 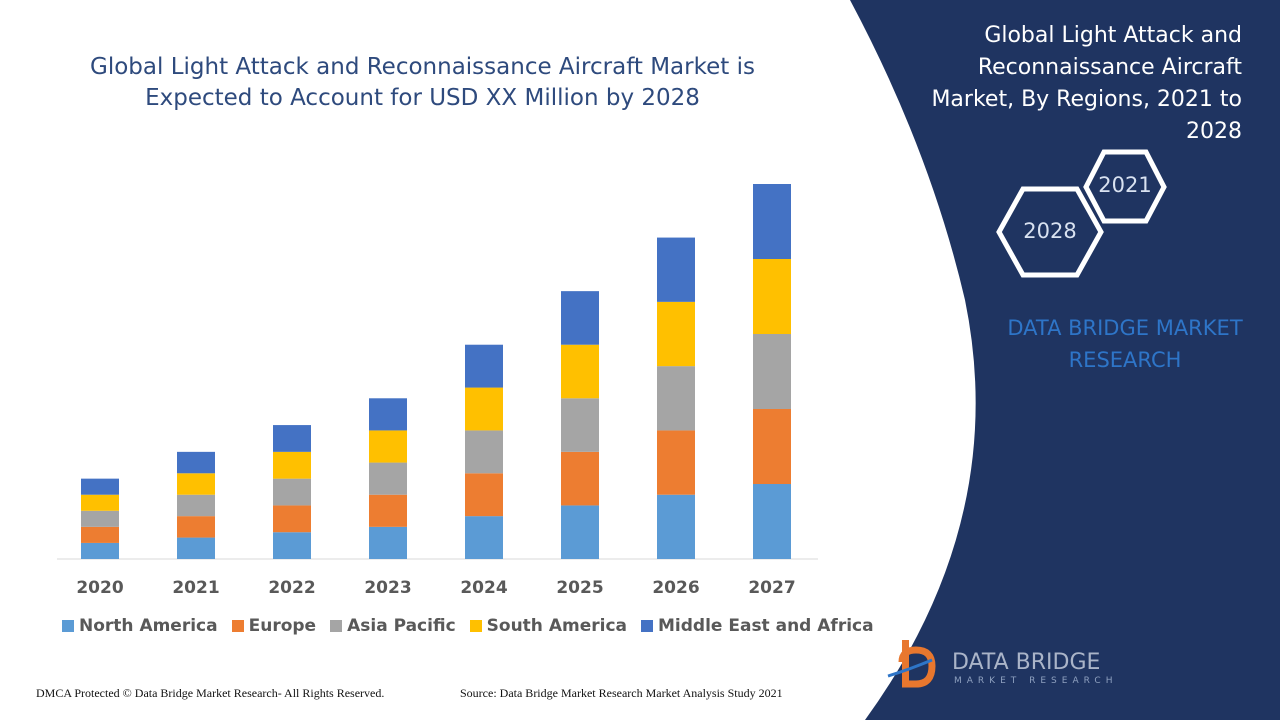 What do you see at coordinates (484, 366) in the screenshot?
I see `bar-2024-middle-east-and-africa` at bounding box center [484, 366].